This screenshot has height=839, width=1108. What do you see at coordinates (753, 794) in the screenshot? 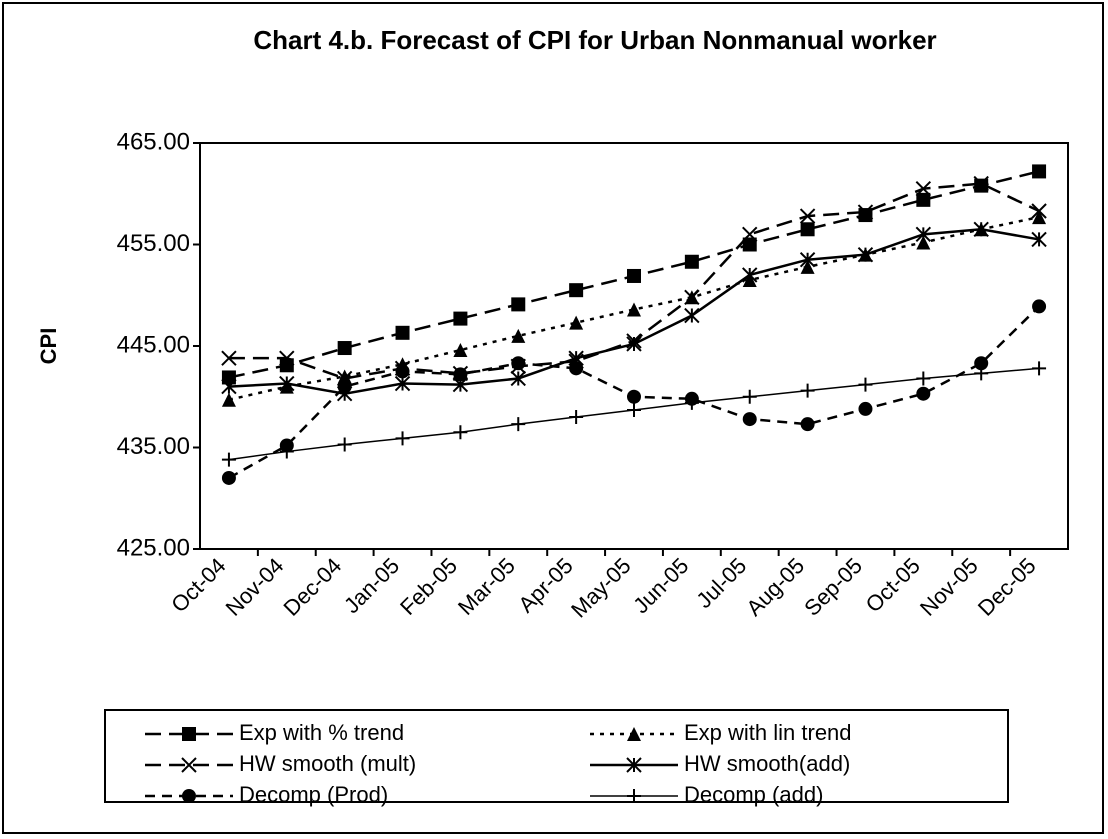
I see `legend-label: Decomp (add)` at bounding box center [753, 794].